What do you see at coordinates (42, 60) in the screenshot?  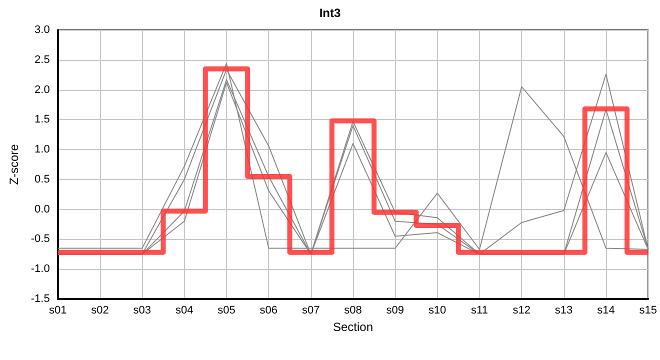 I see `y-tick-label: 2.5` at bounding box center [42, 60].